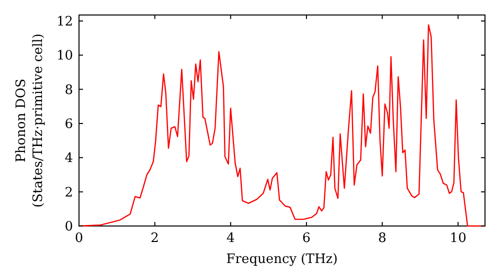  I want to click on x-tick-label: 8, so click(382, 238).